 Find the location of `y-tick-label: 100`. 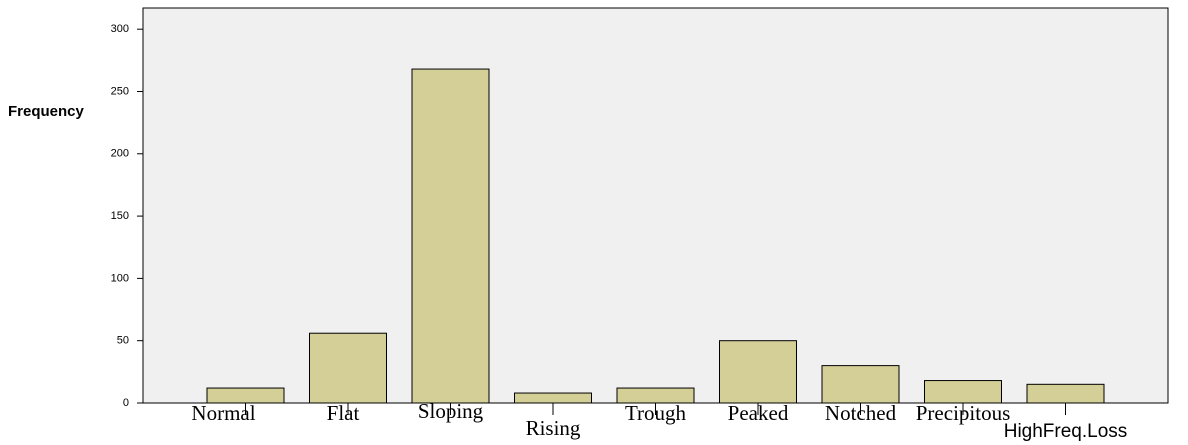

y-tick-label: 100 is located at coordinates (120, 278).